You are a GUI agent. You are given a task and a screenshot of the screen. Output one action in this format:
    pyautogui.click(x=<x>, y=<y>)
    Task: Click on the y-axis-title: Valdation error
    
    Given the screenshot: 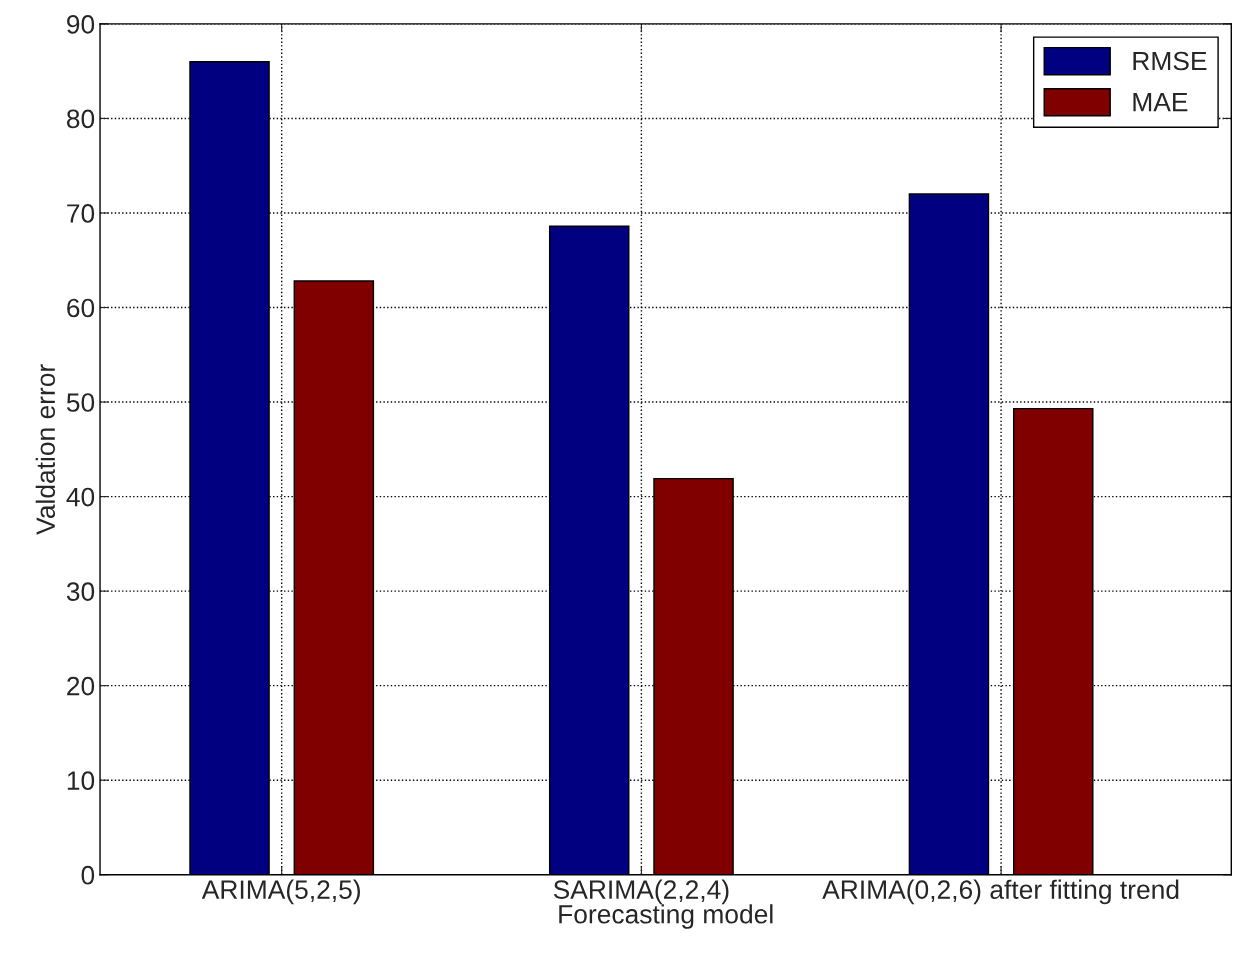 What is the action you would take?
    pyautogui.click(x=45, y=449)
    